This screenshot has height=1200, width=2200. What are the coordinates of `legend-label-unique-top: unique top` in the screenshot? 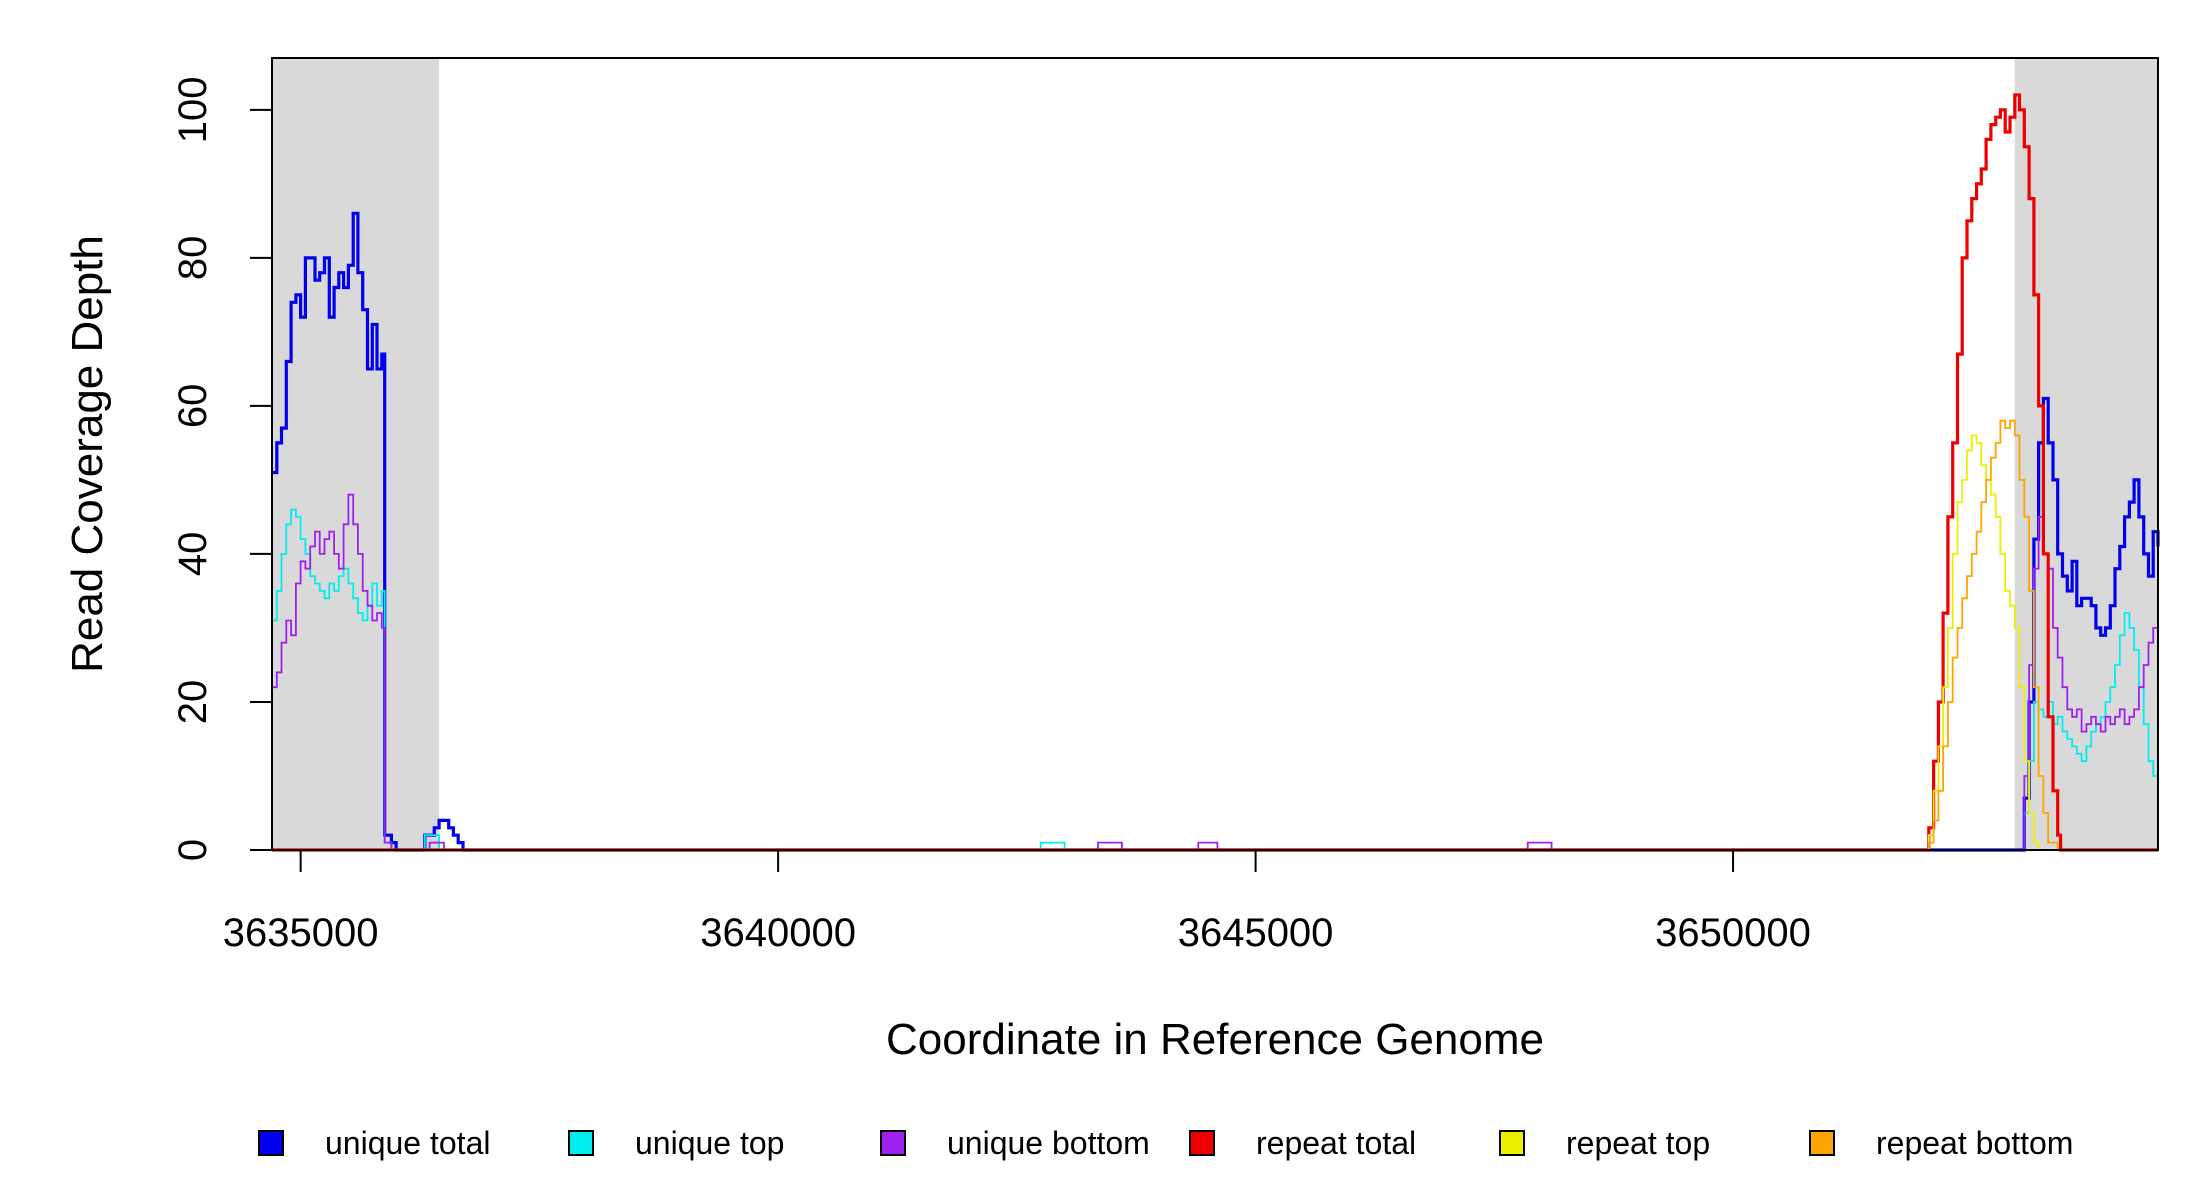 It's located at (709, 1143).